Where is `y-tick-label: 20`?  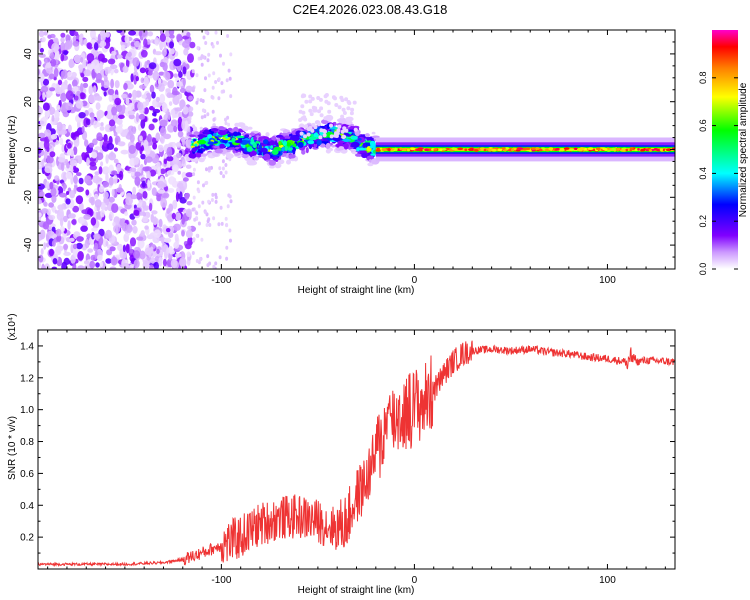
y-tick-label: 20 is located at coordinates (28, 102).